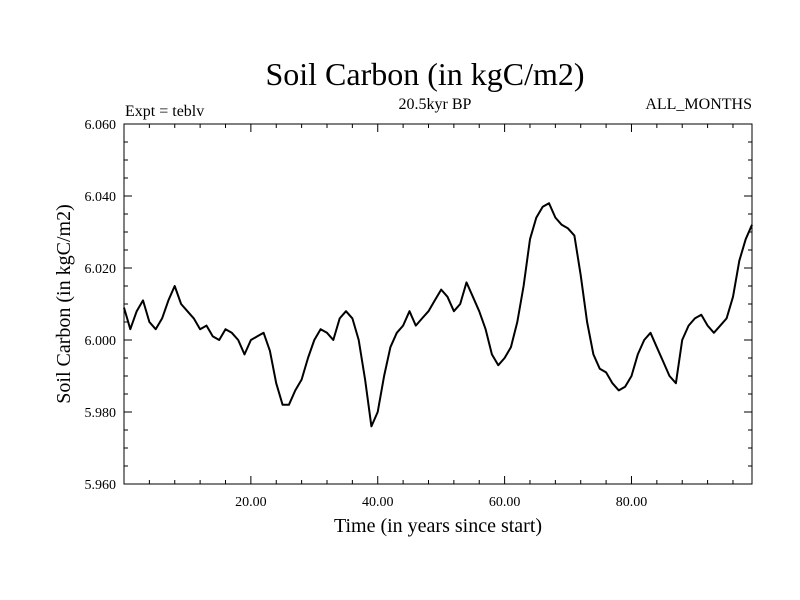  I want to click on y-tick-labels: 5.960 5.980 6.000 6.020 6.040 6.060, so click(101, 305).